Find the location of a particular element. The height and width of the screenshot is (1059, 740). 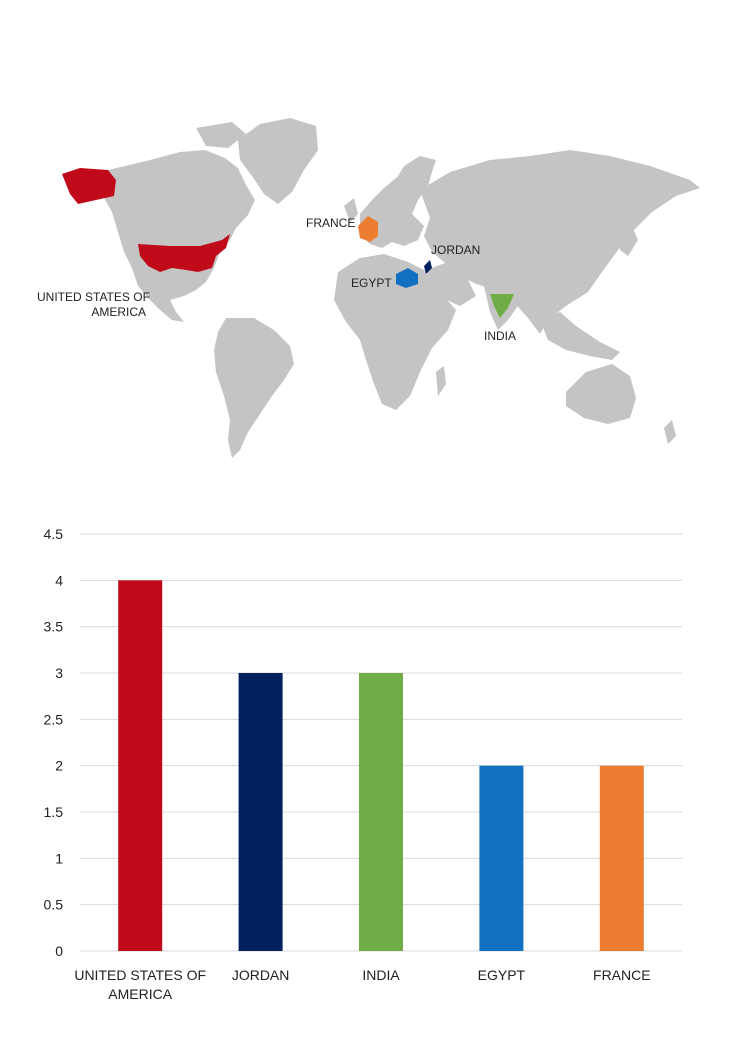

y-tick-label: 4.5 is located at coordinates (54, 534).